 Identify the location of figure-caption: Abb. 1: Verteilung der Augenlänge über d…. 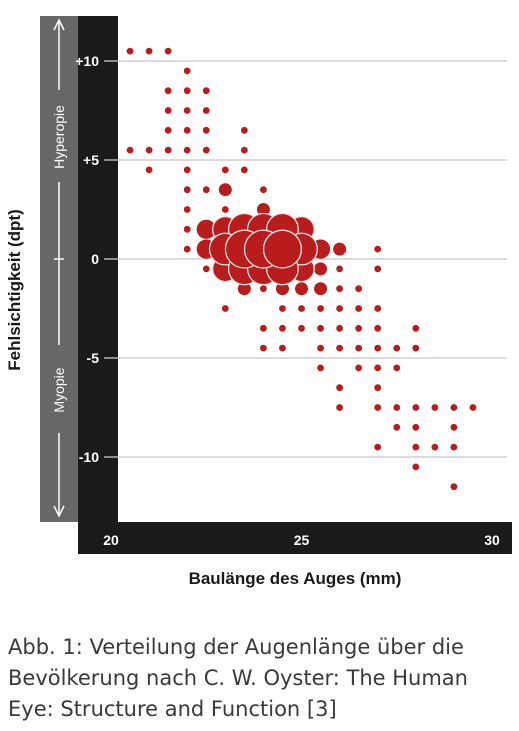
(238, 678).